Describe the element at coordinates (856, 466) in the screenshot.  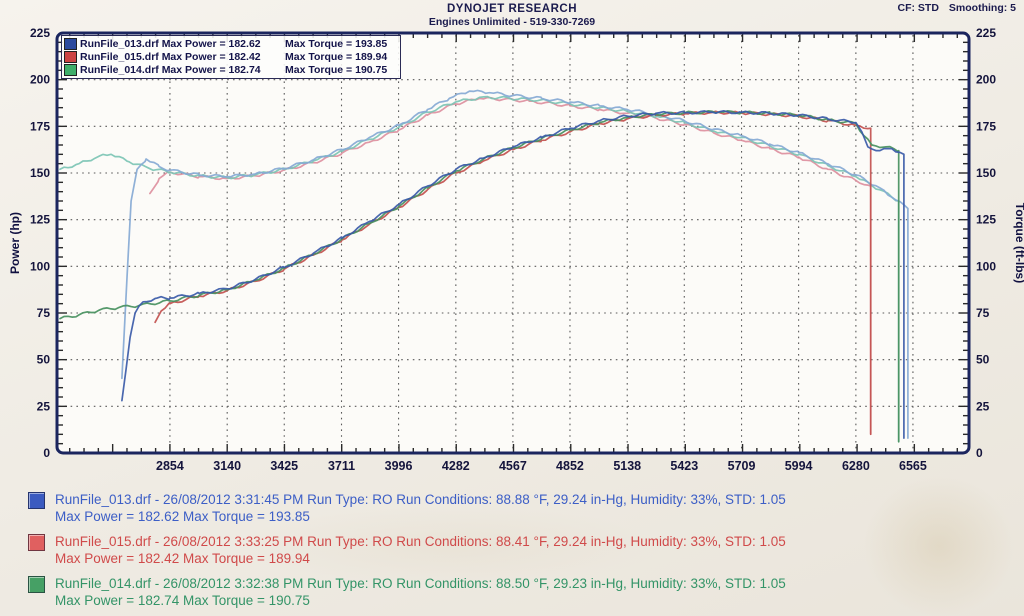
I see `x-axis-label: 6280` at that location.